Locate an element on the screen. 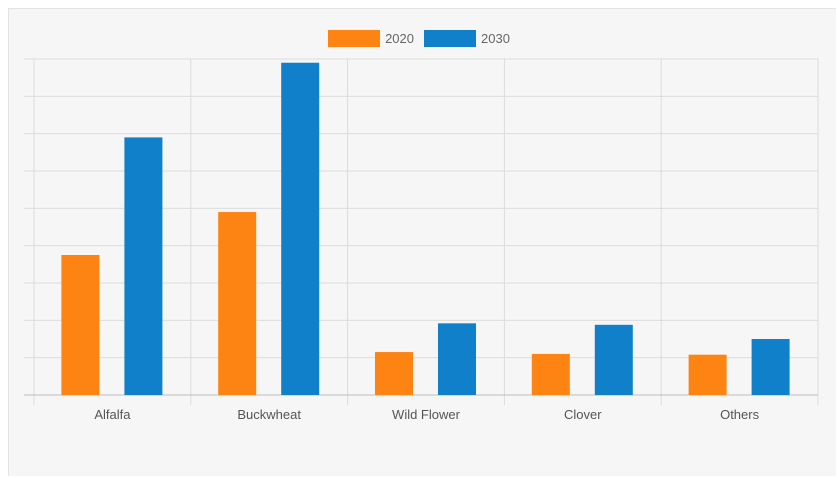 Image resolution: width=838 pixels, height=478 pixels. bar-wild-flower-2030 is located at coordinates (457, 359).